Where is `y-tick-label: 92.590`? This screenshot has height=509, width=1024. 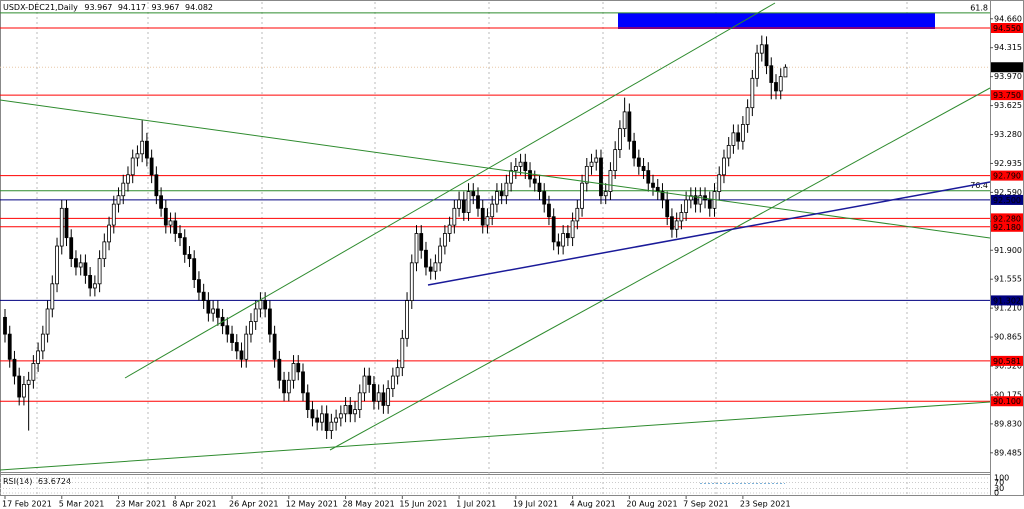 y-tick-label: 92.590 is located at coordinates (1008, 192).